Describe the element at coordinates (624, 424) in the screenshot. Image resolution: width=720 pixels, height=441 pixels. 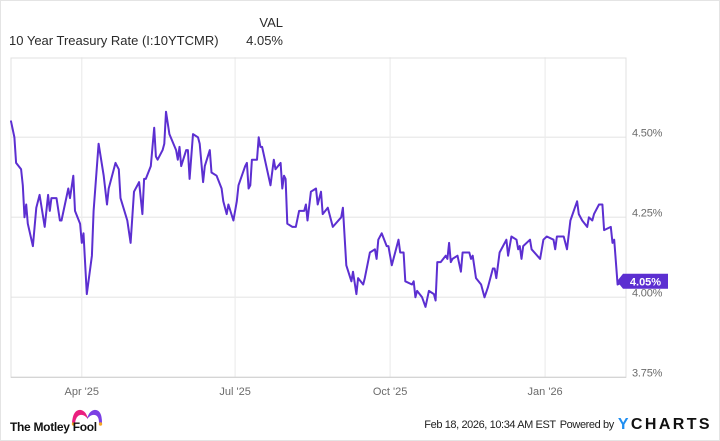
I see `ycharts-logo-y: Y` at that location.